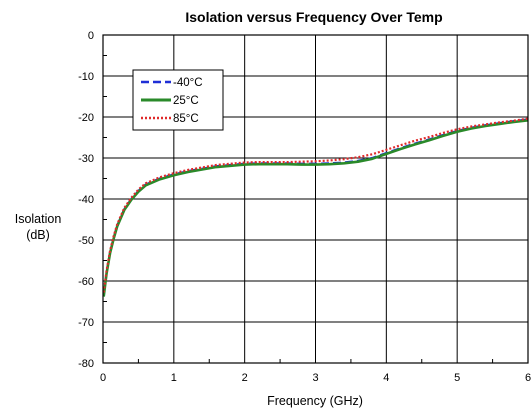 This screenshot has width=531, height=414. What do you see at coordinates (86, 159) in the screenshot?
I see `y-tick-label: -30` at bounding box center [86, 159].